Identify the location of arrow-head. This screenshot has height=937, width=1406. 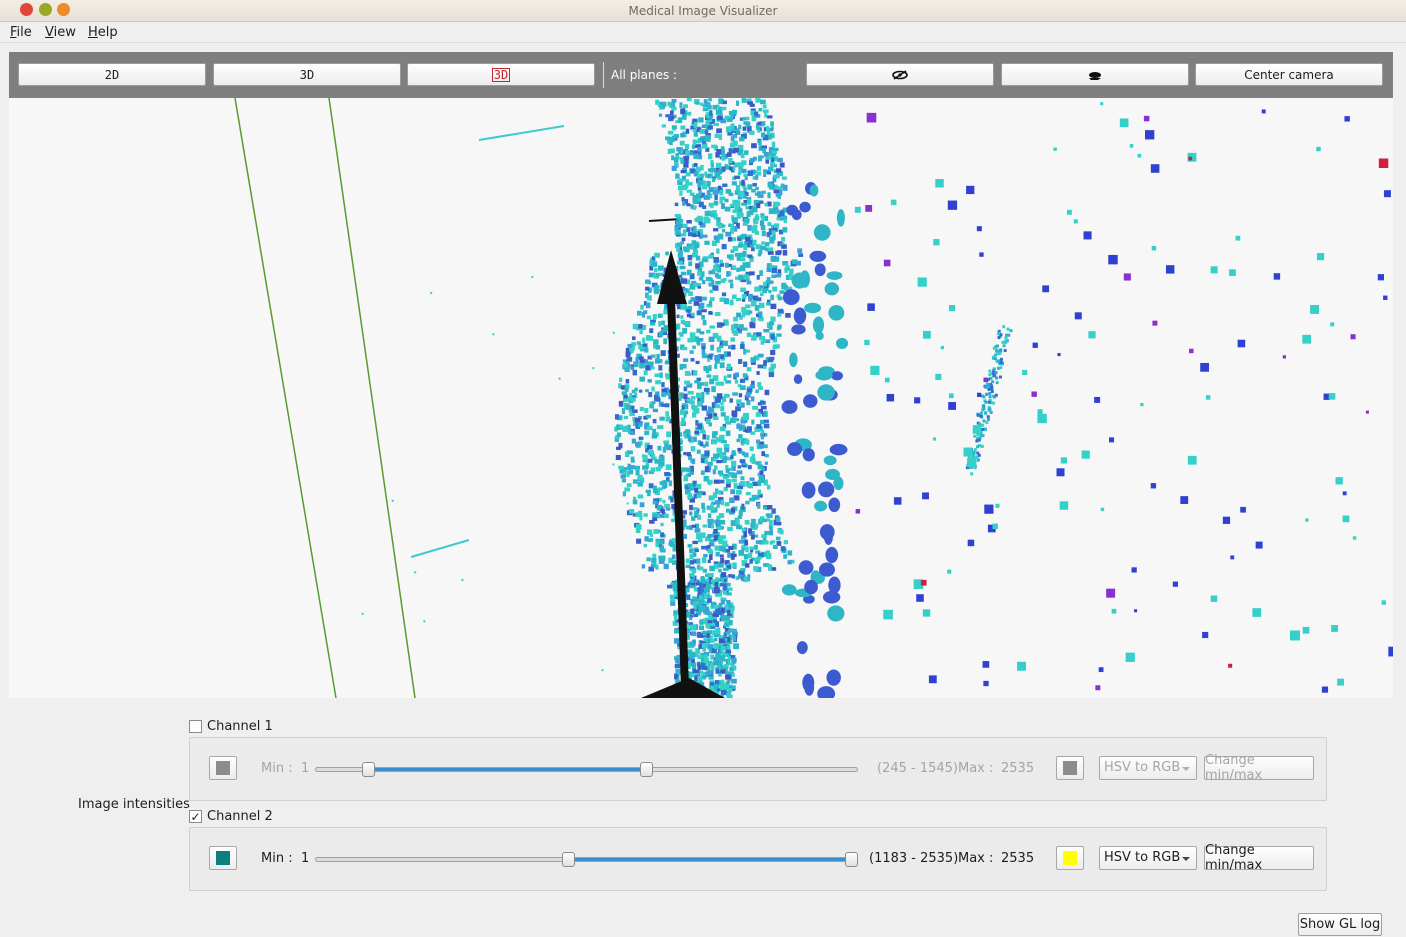
(672, 277).